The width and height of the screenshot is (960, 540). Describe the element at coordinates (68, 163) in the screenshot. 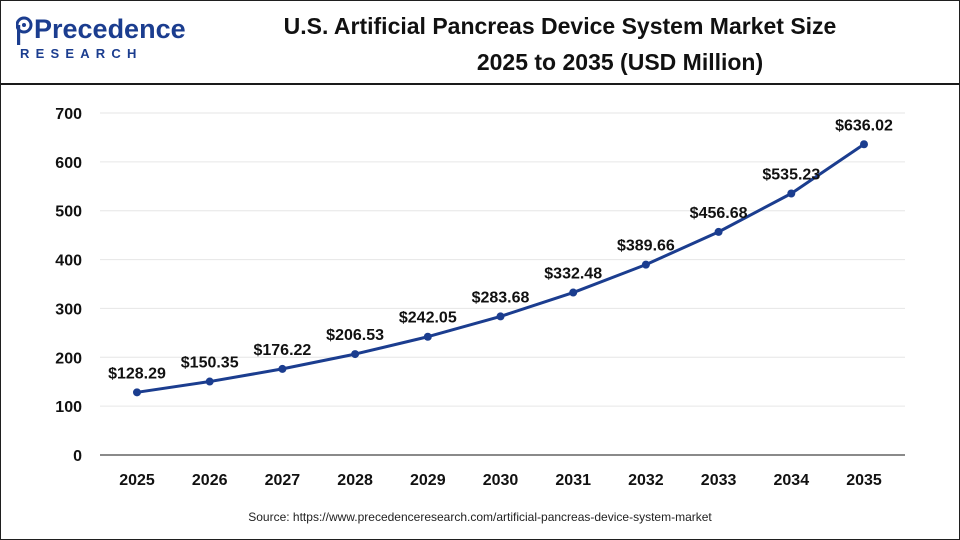

I see `y-tick-label: 600` at that location.